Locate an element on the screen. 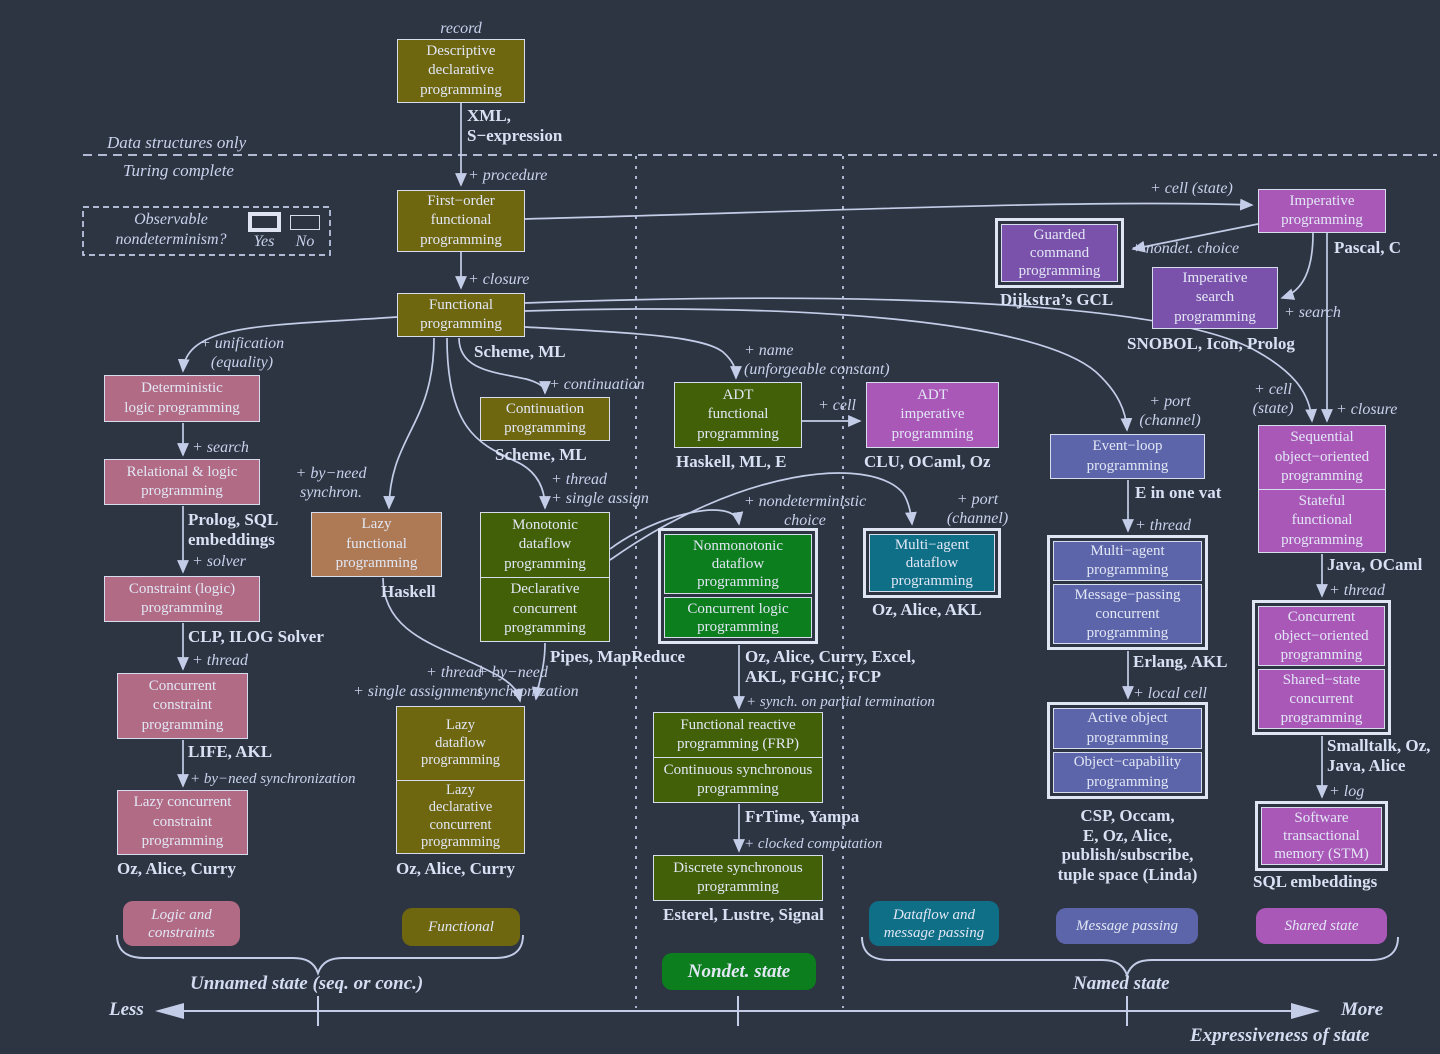 This screenshot has width=1440, height=1054. label-tc: Turing complete is located at coordinates (178, 170).